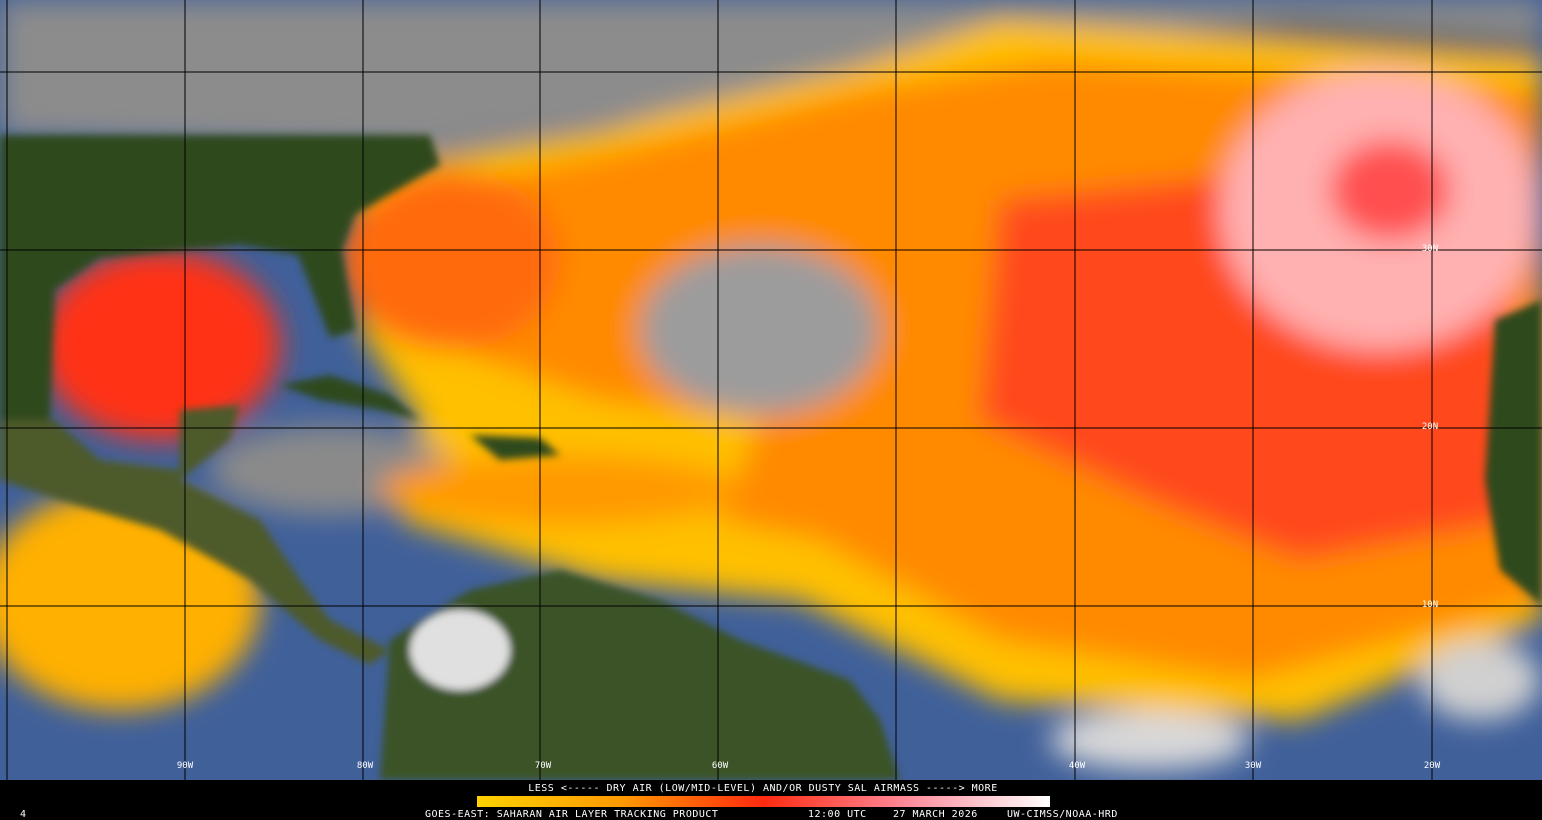 The width and height of the screenshot is (1542, 820). What do you see at coordinates (460, 650) in the screenshot?
I see `land-clouds` at bounding box center [460, 650].